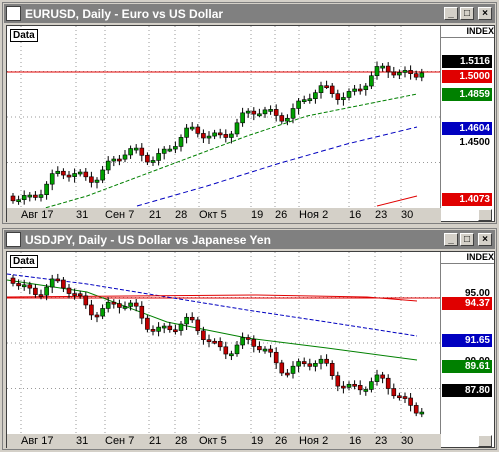 The height and width of the screenshot is (452, 499). What do you see at coordinates (13, 239) in the screenshot?
I see `chart-icon` at bounding box center [13, 239].